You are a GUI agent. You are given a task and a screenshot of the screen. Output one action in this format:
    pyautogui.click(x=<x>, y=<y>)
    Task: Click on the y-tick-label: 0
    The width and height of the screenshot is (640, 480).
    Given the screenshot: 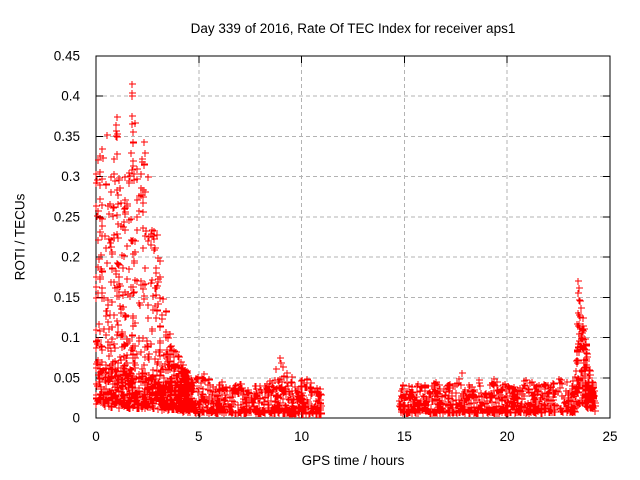 What is the action you would take?
    pyautogui.click(x=76, y=418)
    